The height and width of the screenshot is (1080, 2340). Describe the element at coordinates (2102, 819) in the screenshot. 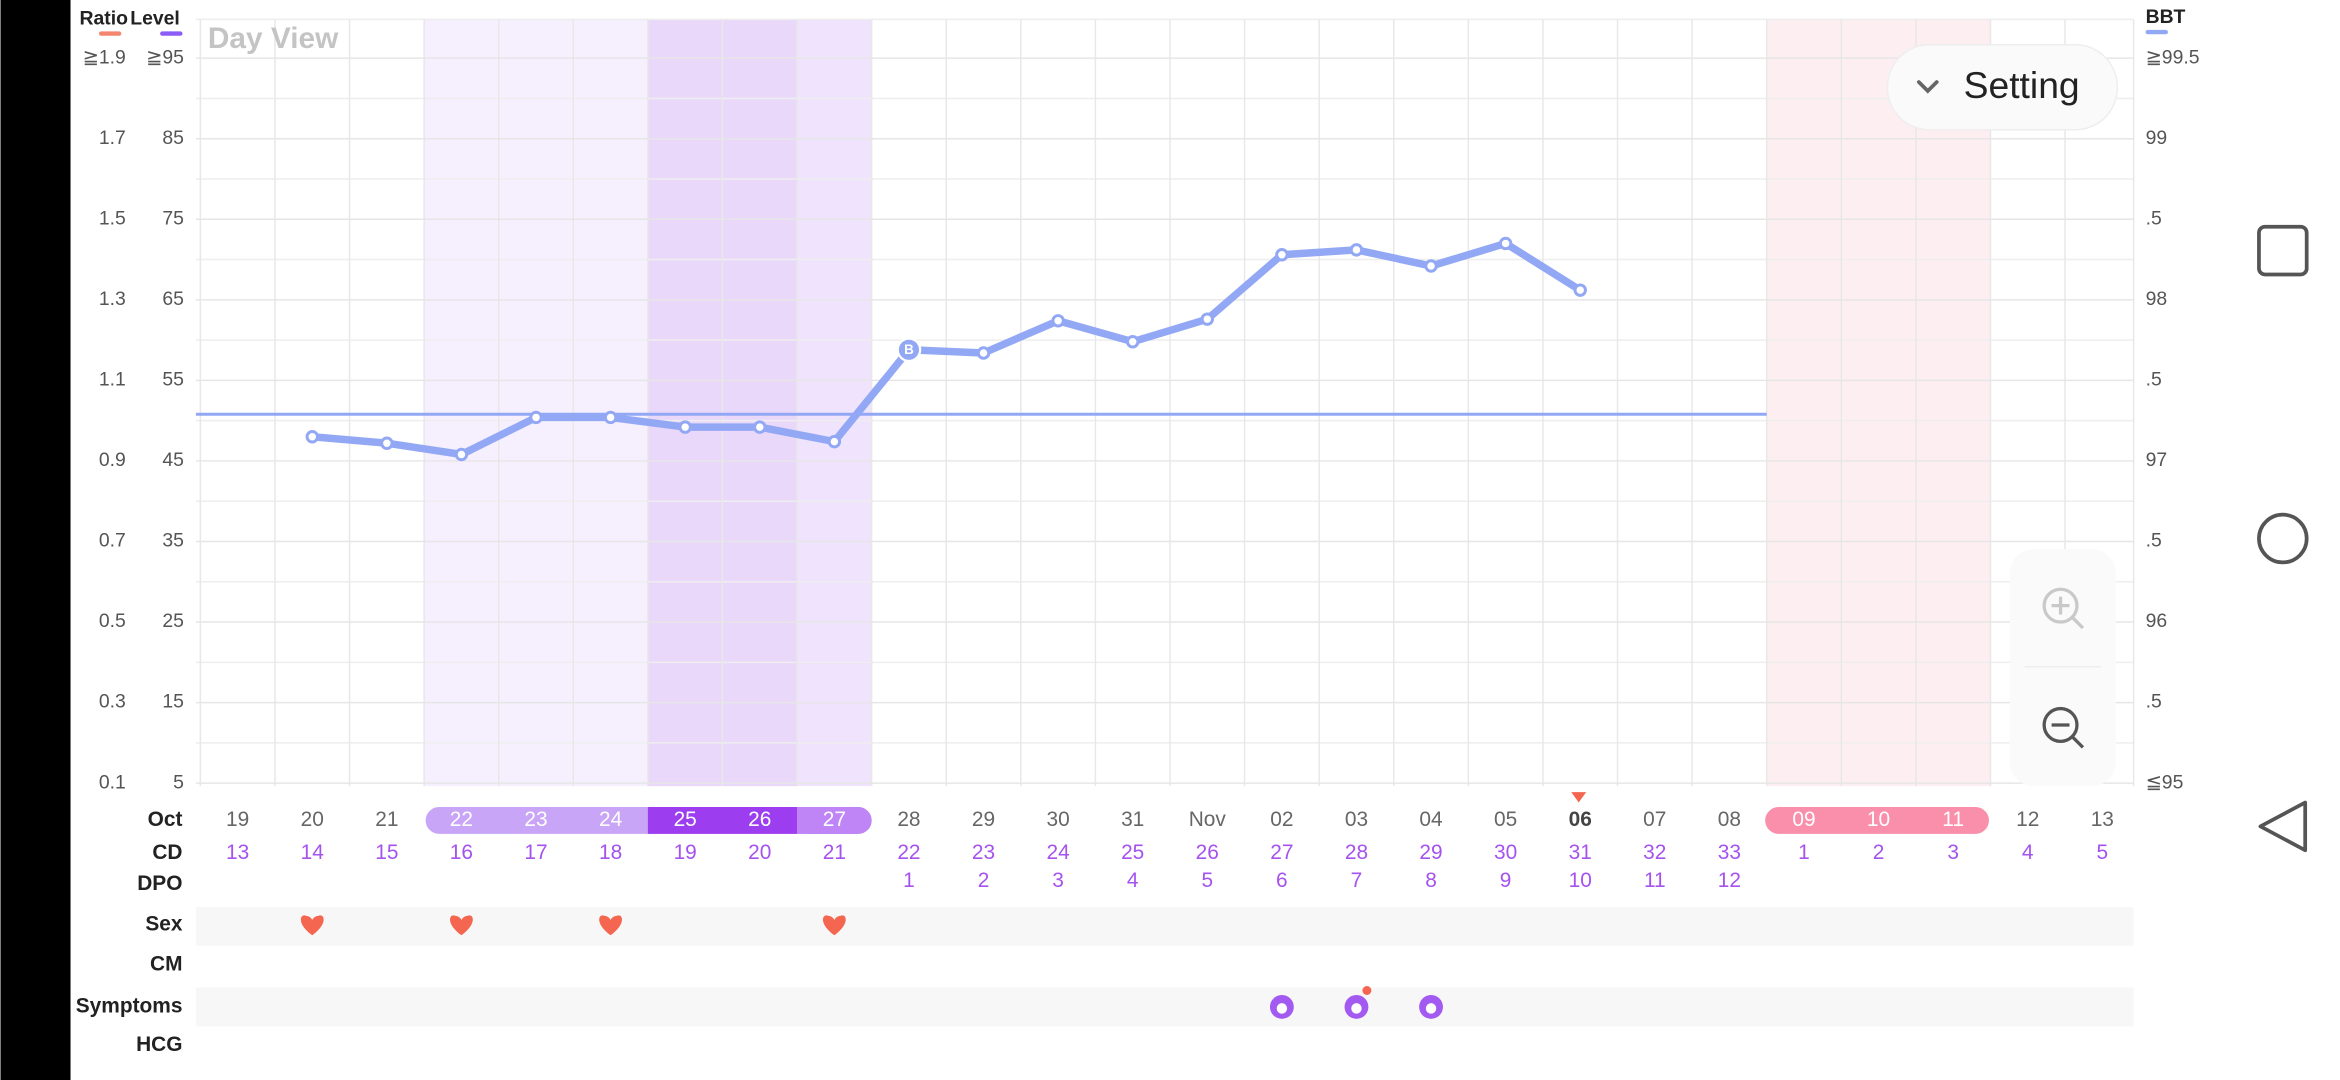

I see `date-label: 13` at that location.